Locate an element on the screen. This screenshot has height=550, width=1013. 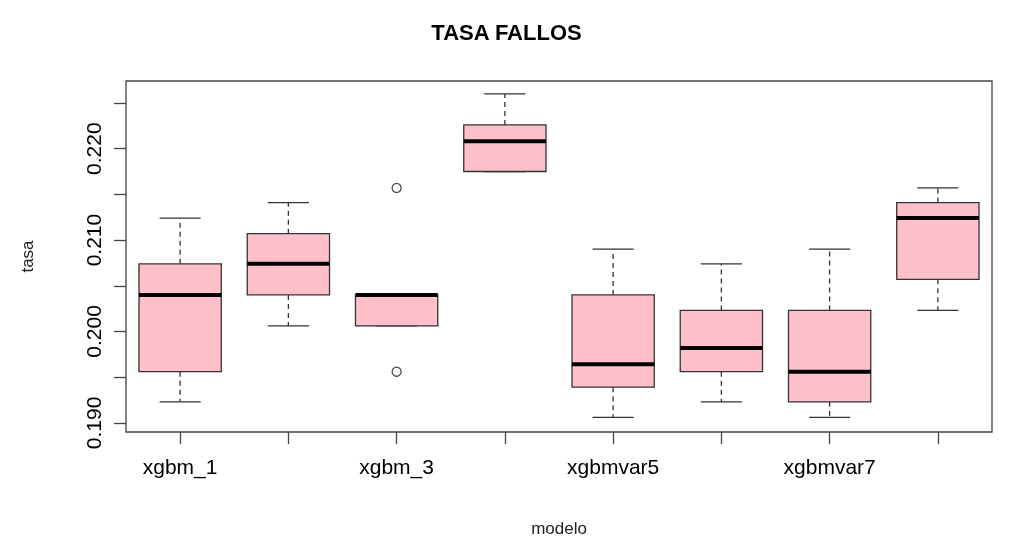
y-tick-label: 0.220 is located at coordinates (93, 148).